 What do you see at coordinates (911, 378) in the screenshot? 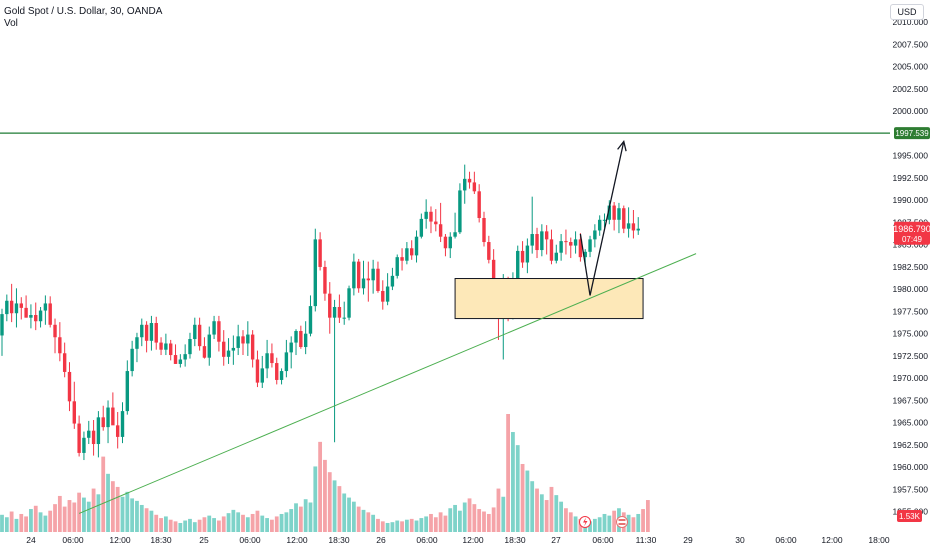
I see `y-tick-label: 1970.000` at bounding box center [911, 378].